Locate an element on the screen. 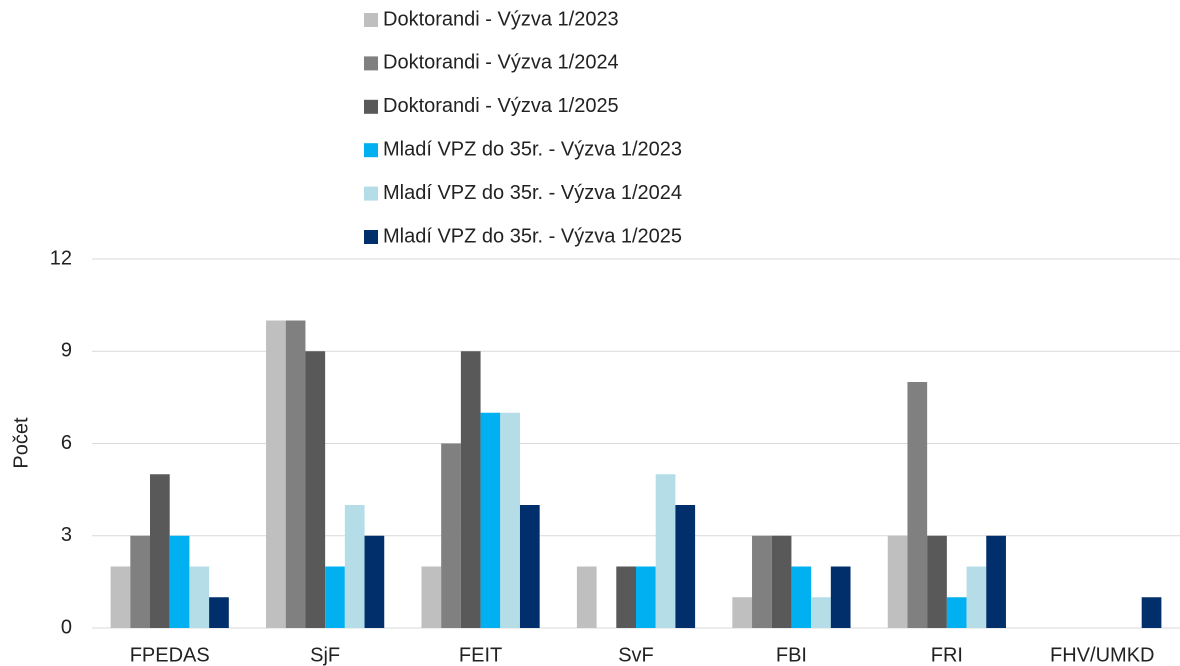  legend-label: Mladí VPZ do 35r. - Výzva 1/2025 is located at coordinates (532, 236).